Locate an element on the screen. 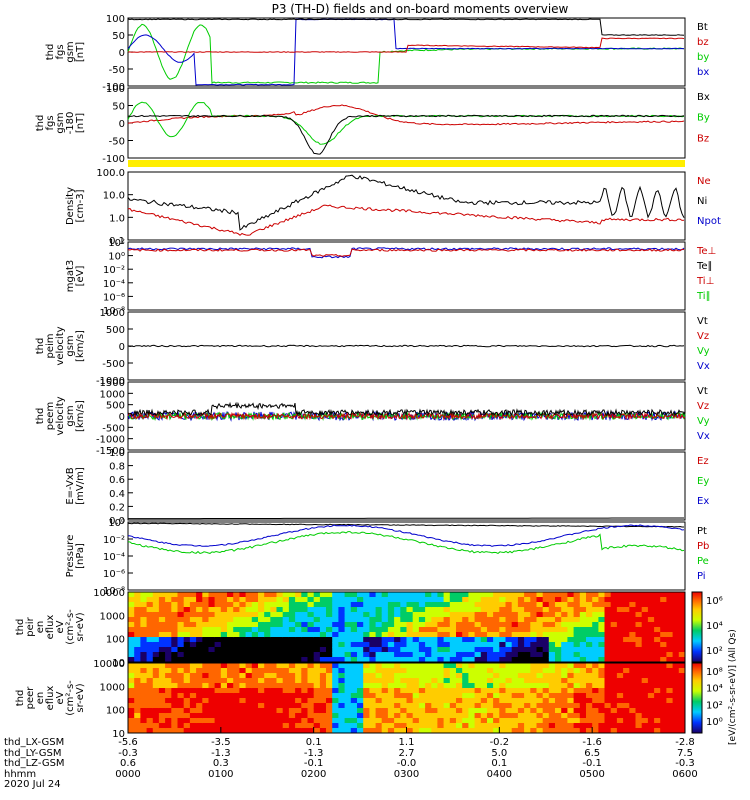  panel-frame is located at coordinates (406, 206).